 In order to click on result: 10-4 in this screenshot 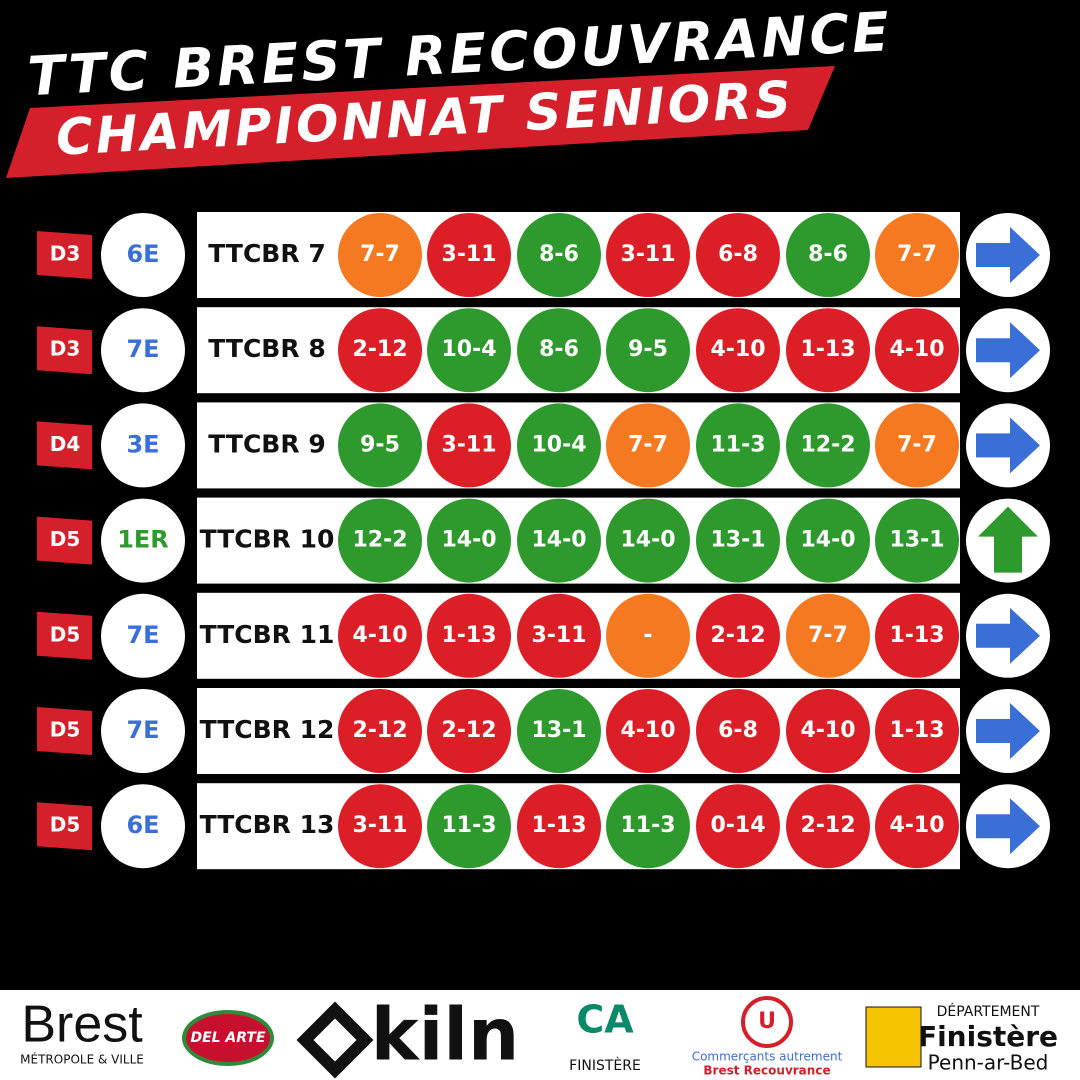, I will do `click(468, 349)`.